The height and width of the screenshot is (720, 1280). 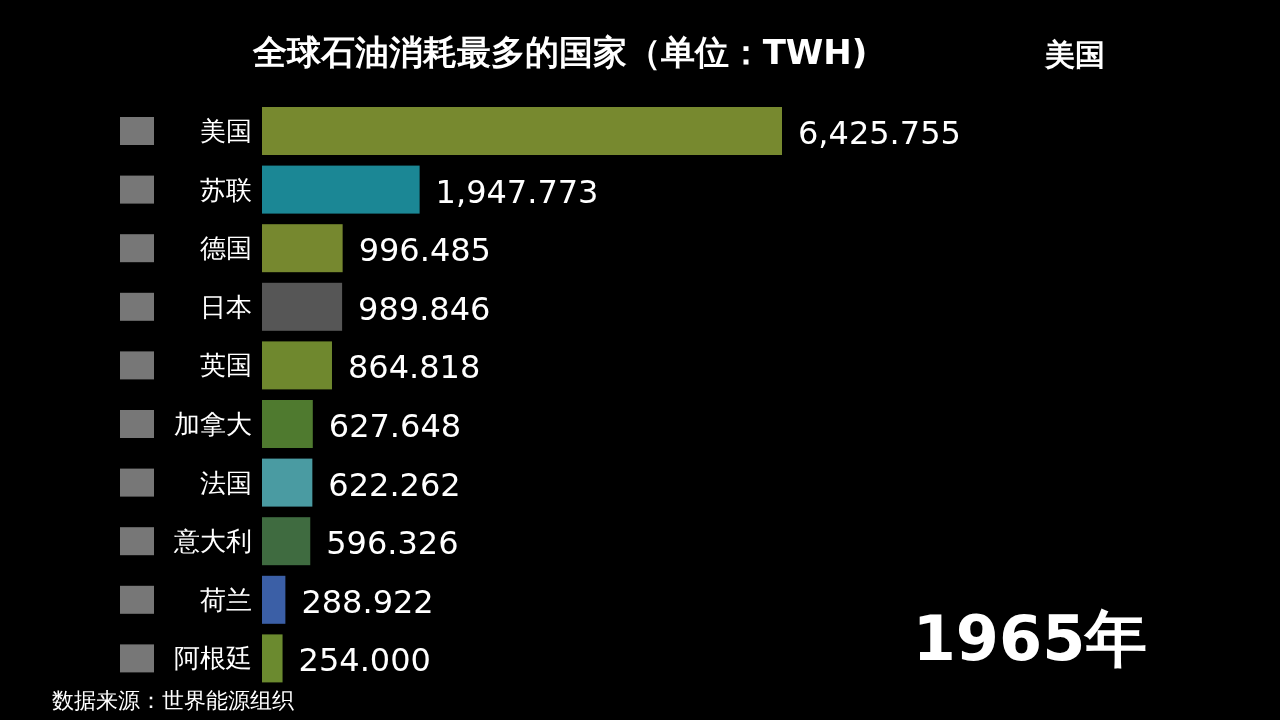 What do you see at coordinates (226, 599) in the screenshot?
I see `y-tick-label: 荷兰` at bounding box center [226, 599].